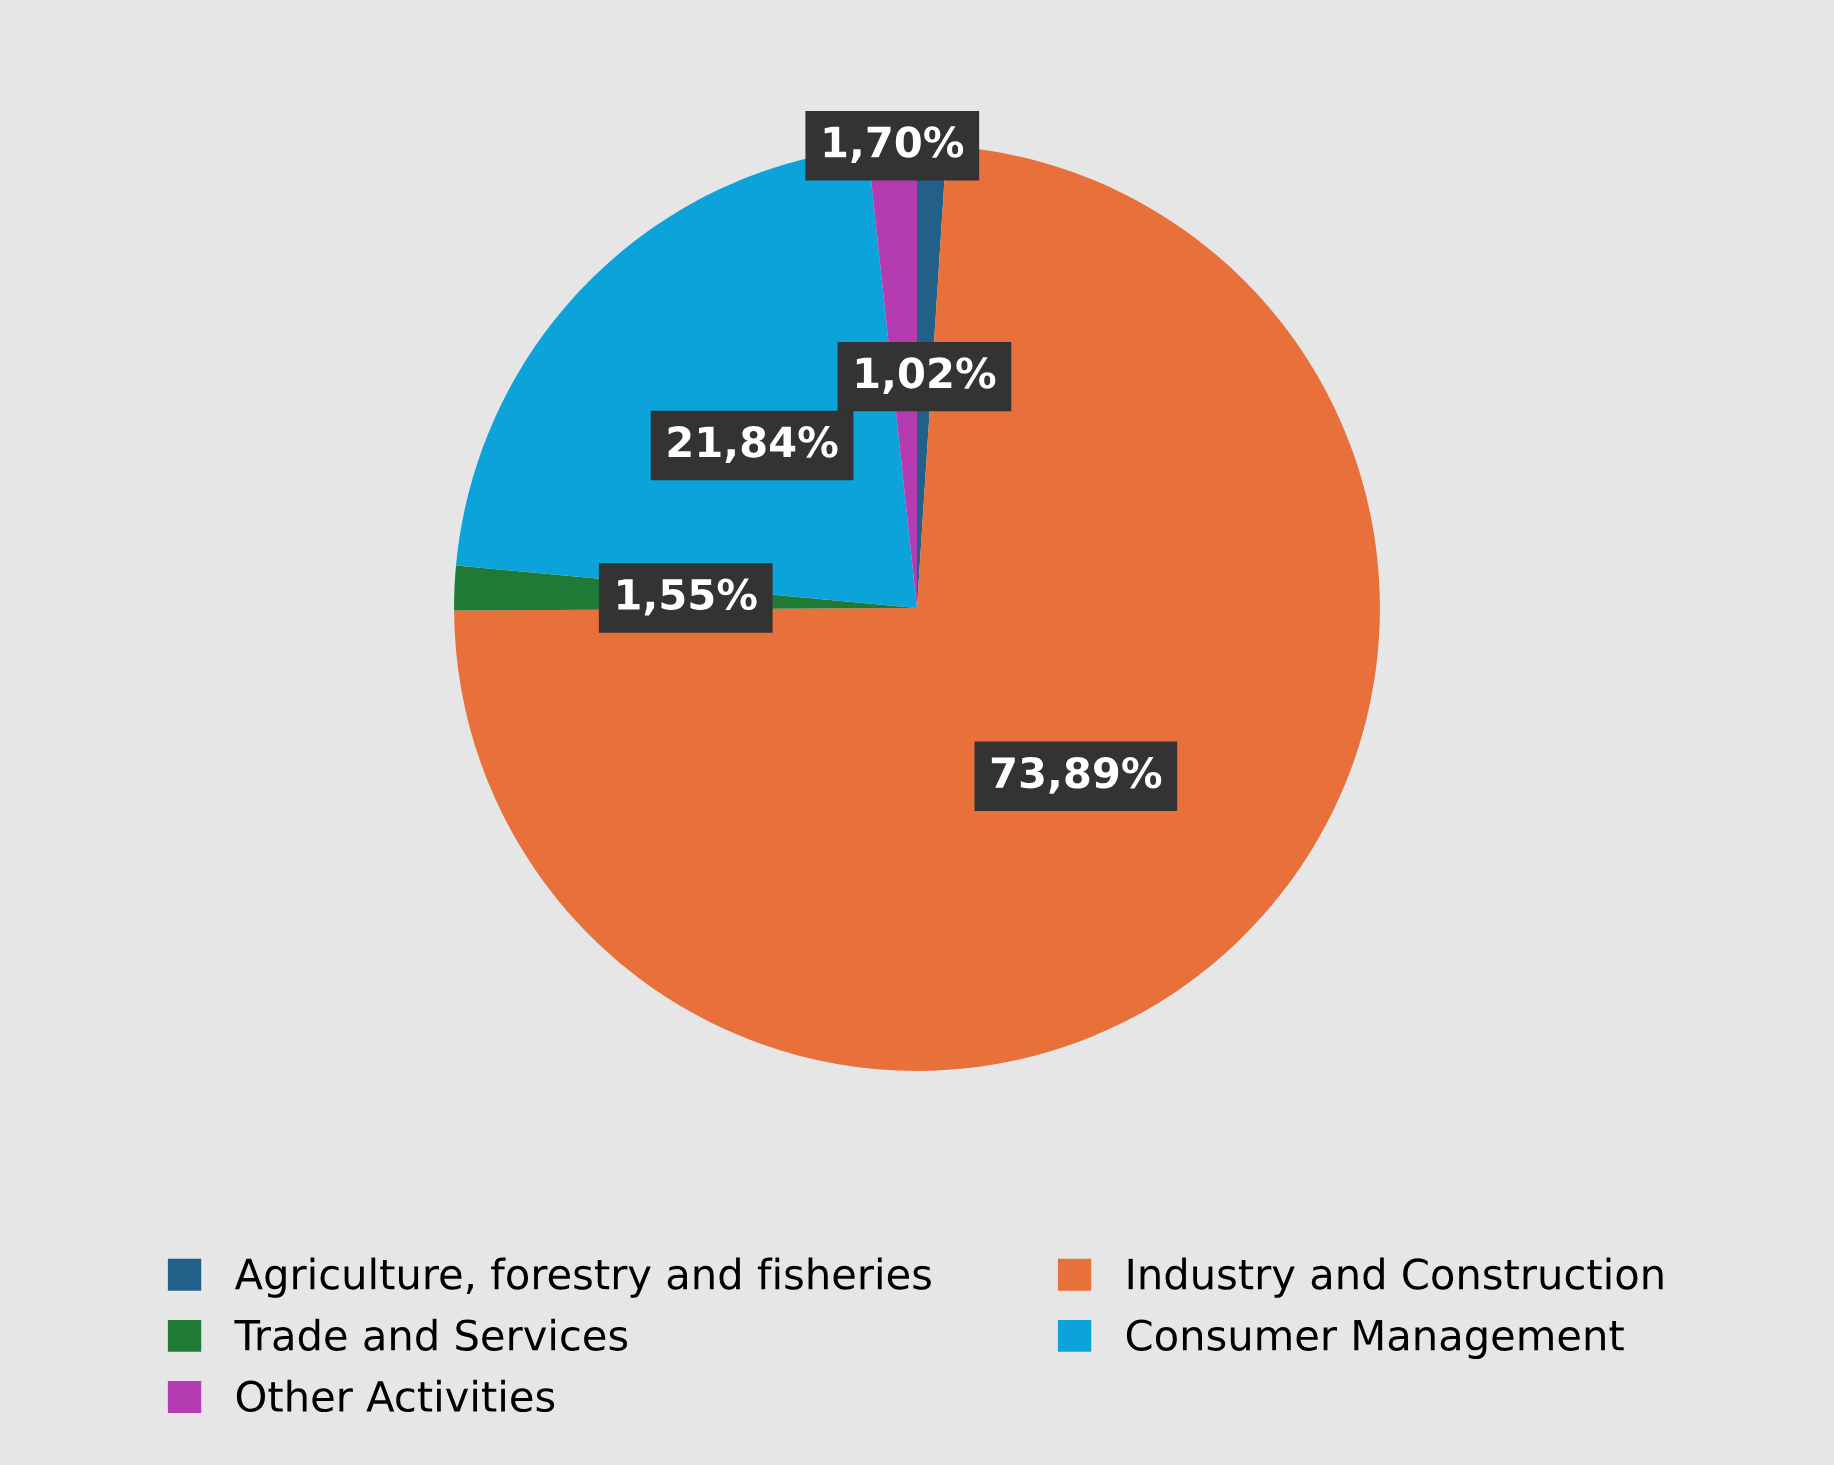 The height and width of the screenshot is (1465, 1834). Describe the element at coordinates (1076, 775) in the screenshot. I see `data-label: 73,89%` at that location.